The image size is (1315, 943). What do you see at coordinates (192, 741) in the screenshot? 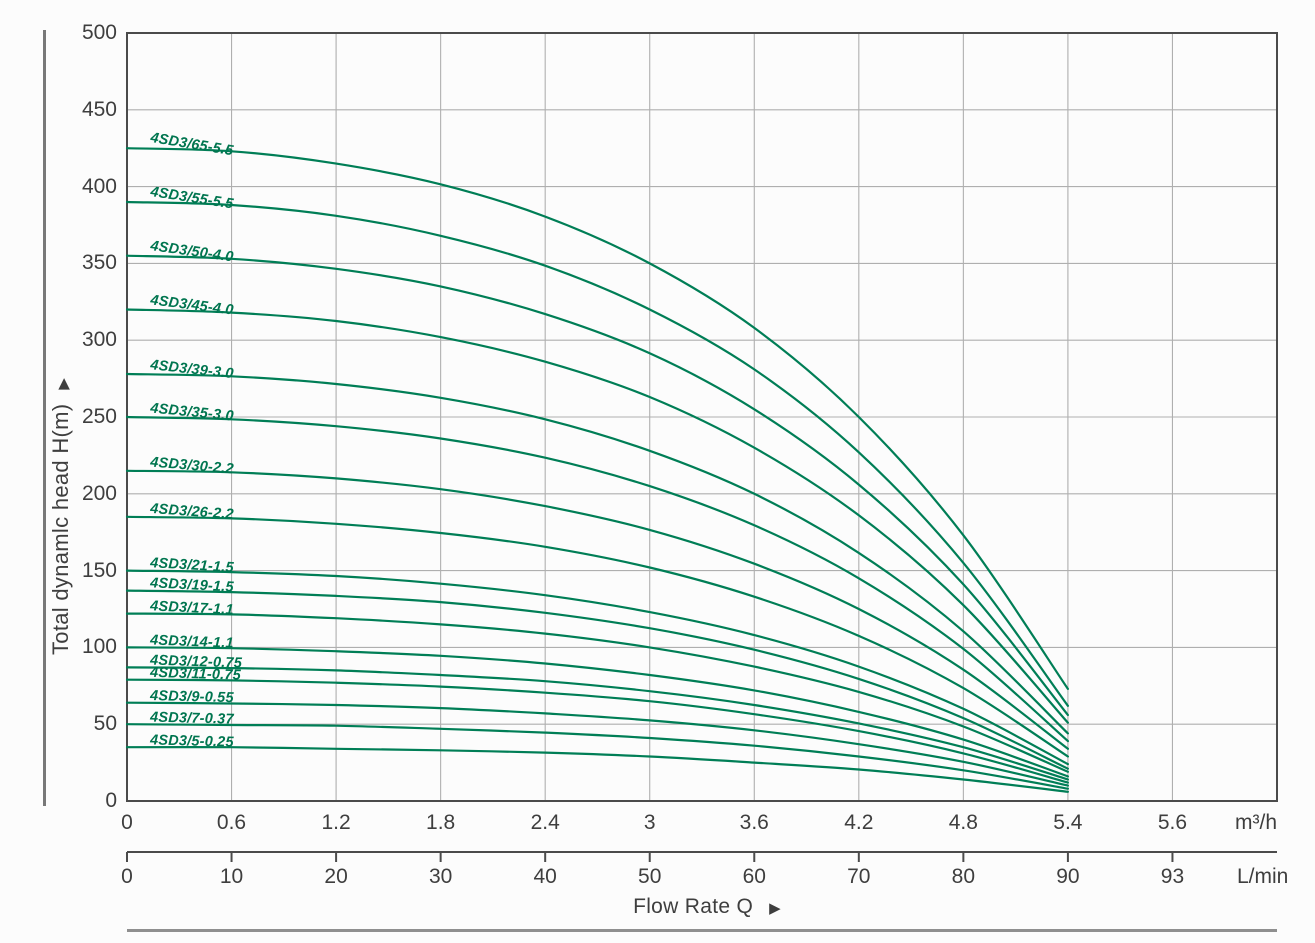
I see `curve-label-4SD3-5-0.25: 4SD3/5-0.25` at bounding box center [192, 741].